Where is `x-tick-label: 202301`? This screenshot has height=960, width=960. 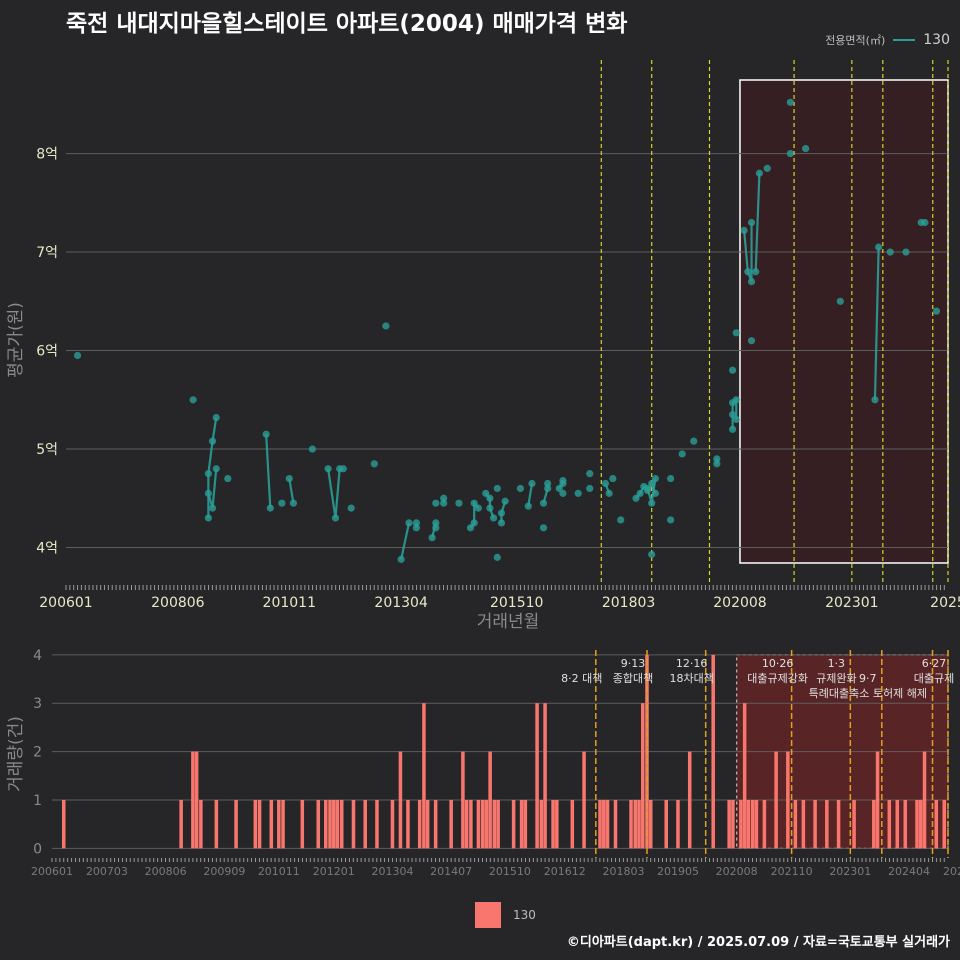
x-tick-label: 202301 is located at coordinates (851, 603).